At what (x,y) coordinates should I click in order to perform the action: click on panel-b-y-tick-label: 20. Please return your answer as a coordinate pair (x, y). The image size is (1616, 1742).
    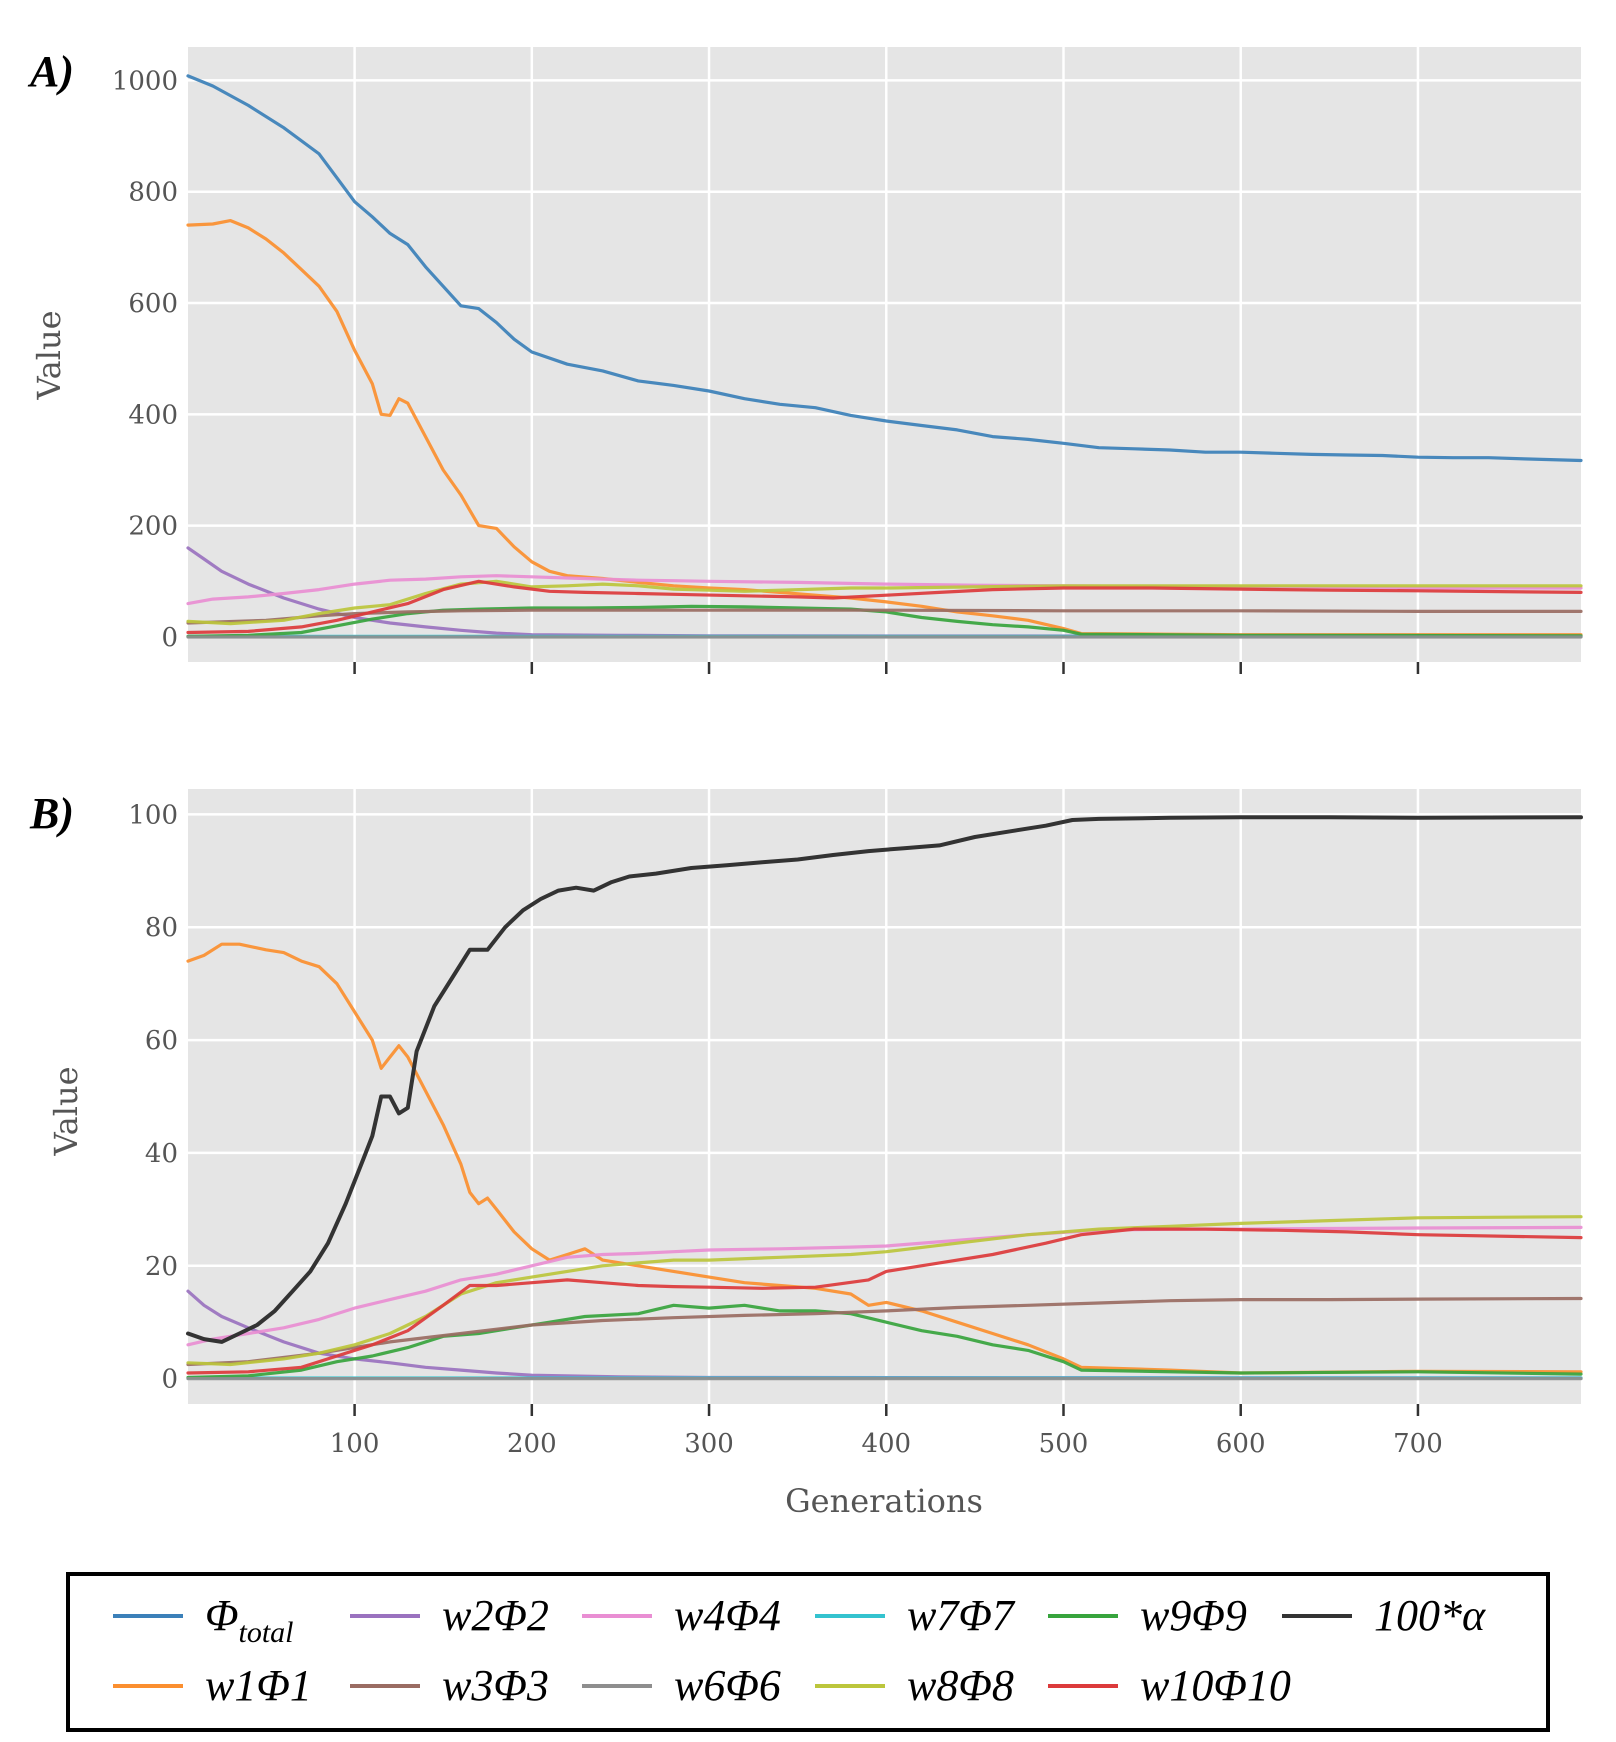
    Looking at the image, I should click on (161, 1267).